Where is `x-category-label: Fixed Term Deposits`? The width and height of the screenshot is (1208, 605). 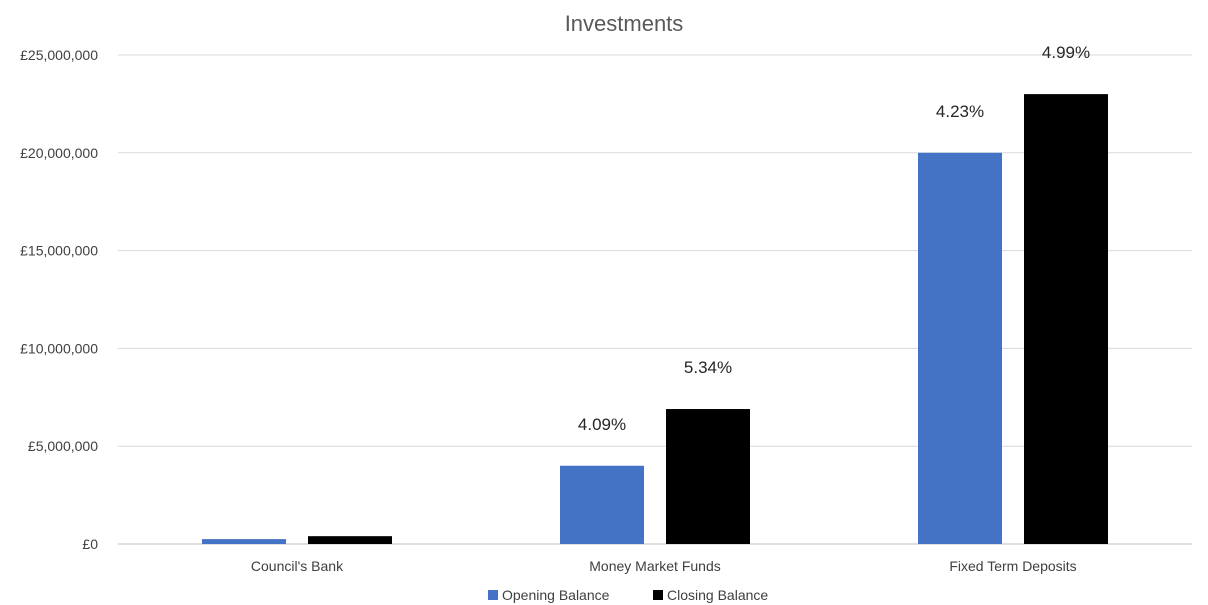
x-category-label: Fixed Term Deposits is located at coordinates (1012, 566).